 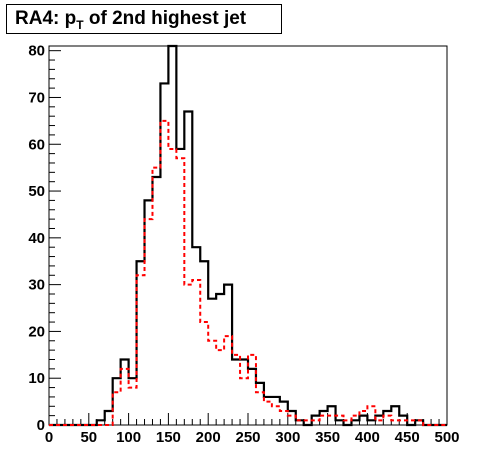 What do you see at coordinates (36, 144) in the screenshot?
I see `y-tick-label: 60` at bounding box center [36, 144].